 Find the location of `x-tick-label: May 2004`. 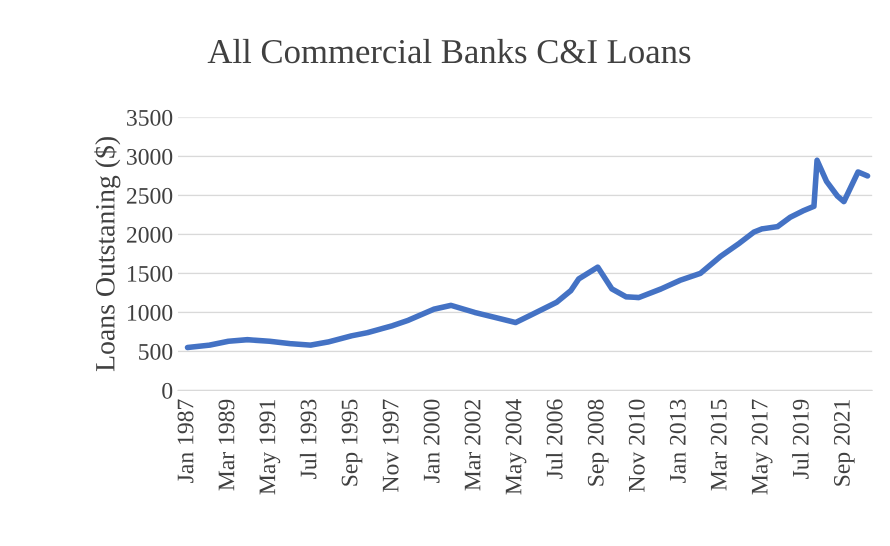

x-tick-label: May 2004 is located at coordinates (516, 446).